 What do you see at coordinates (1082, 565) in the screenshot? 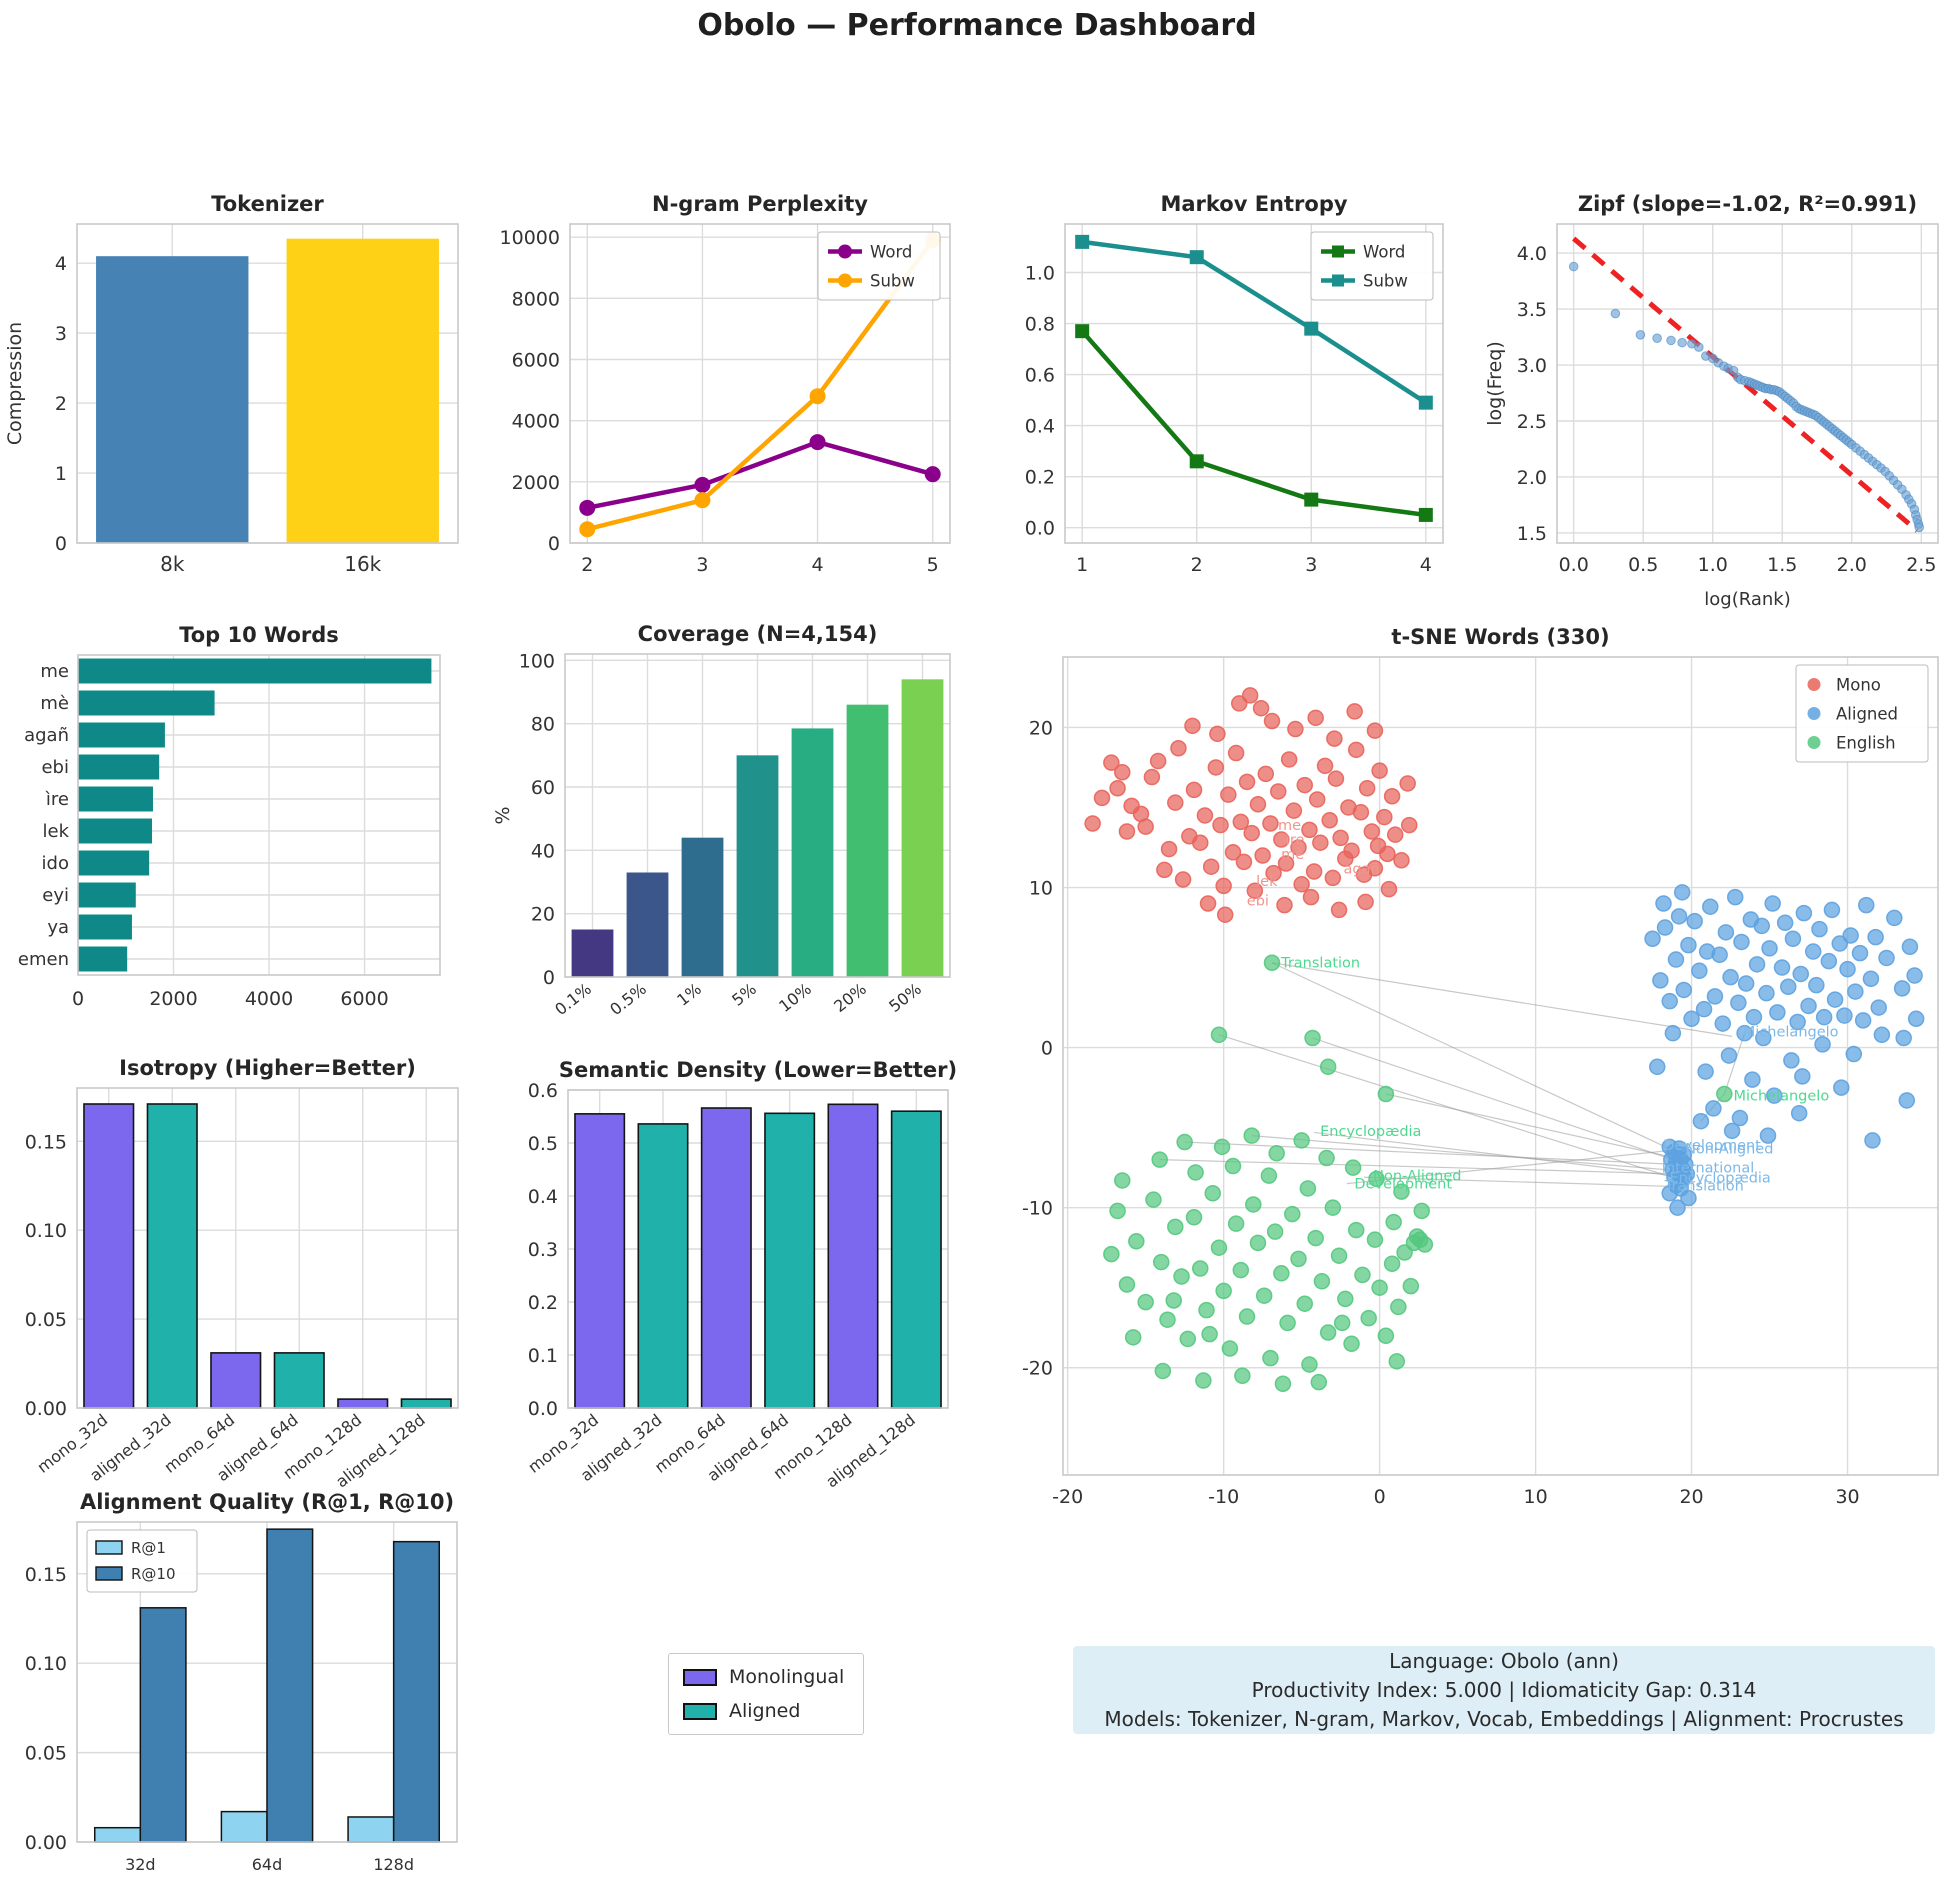
I see `svg-text: 1` at bounding box center [1082, 565].